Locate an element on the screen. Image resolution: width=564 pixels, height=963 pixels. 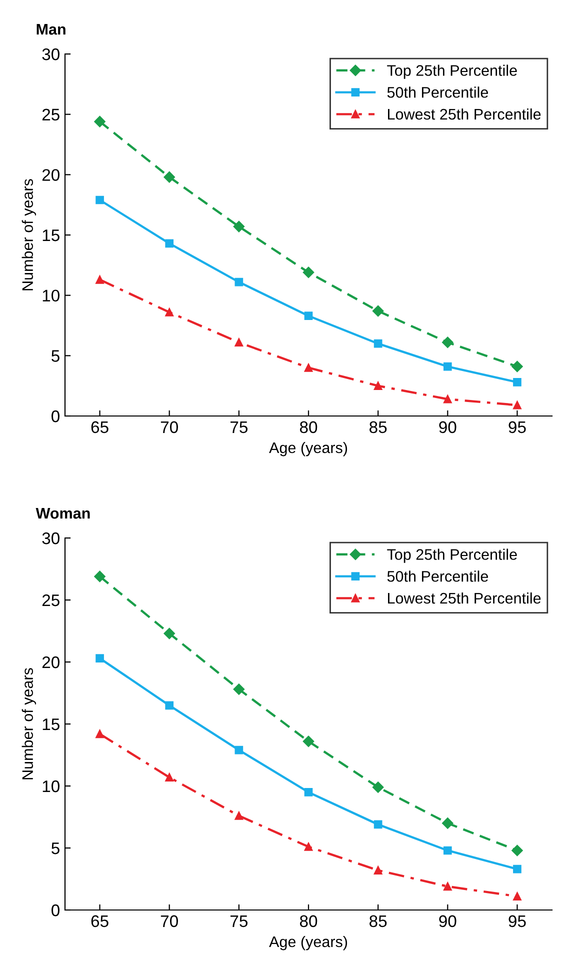
chart-title: Woman is located at coordinates (63, 513).